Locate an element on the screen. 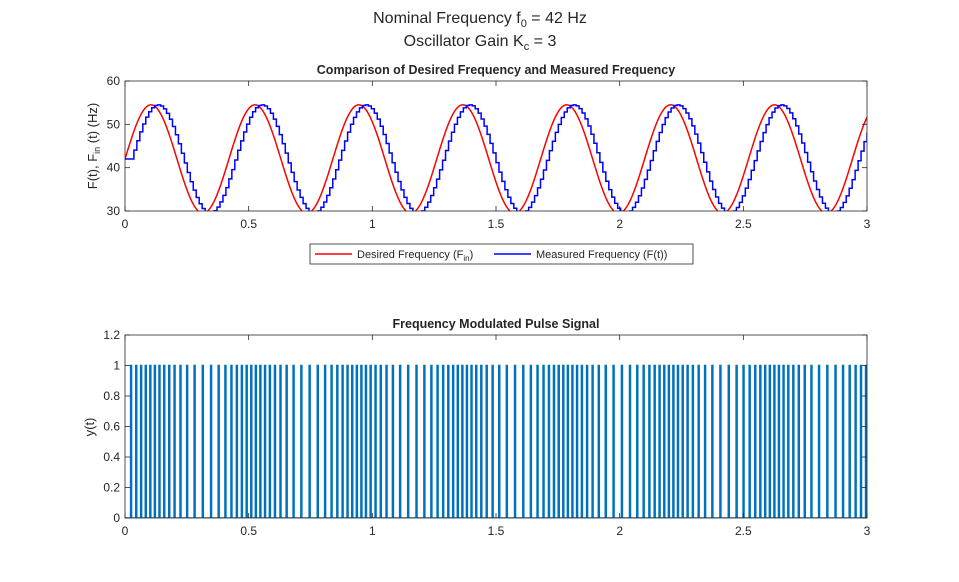 Image resolution: width=959 pixels, height=582 pixels. measured-frequency-line is located at coordinates (496, 157).